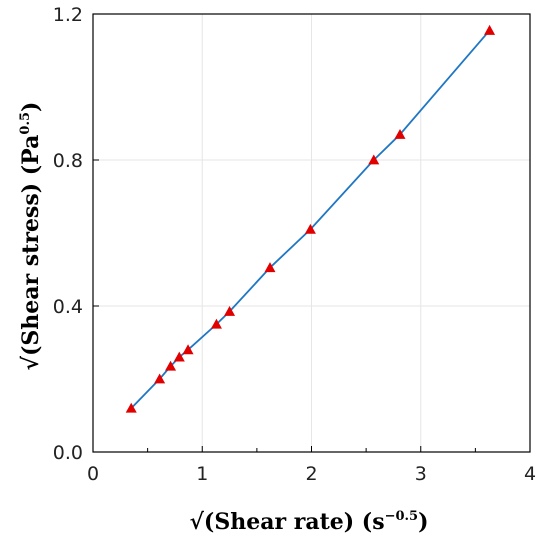  What do you see at coordinates (31, 236) in the screenshot?
I see `y-axis-title: √(Shear stress) (Pa0.5)` at bounding box center [31, 236].